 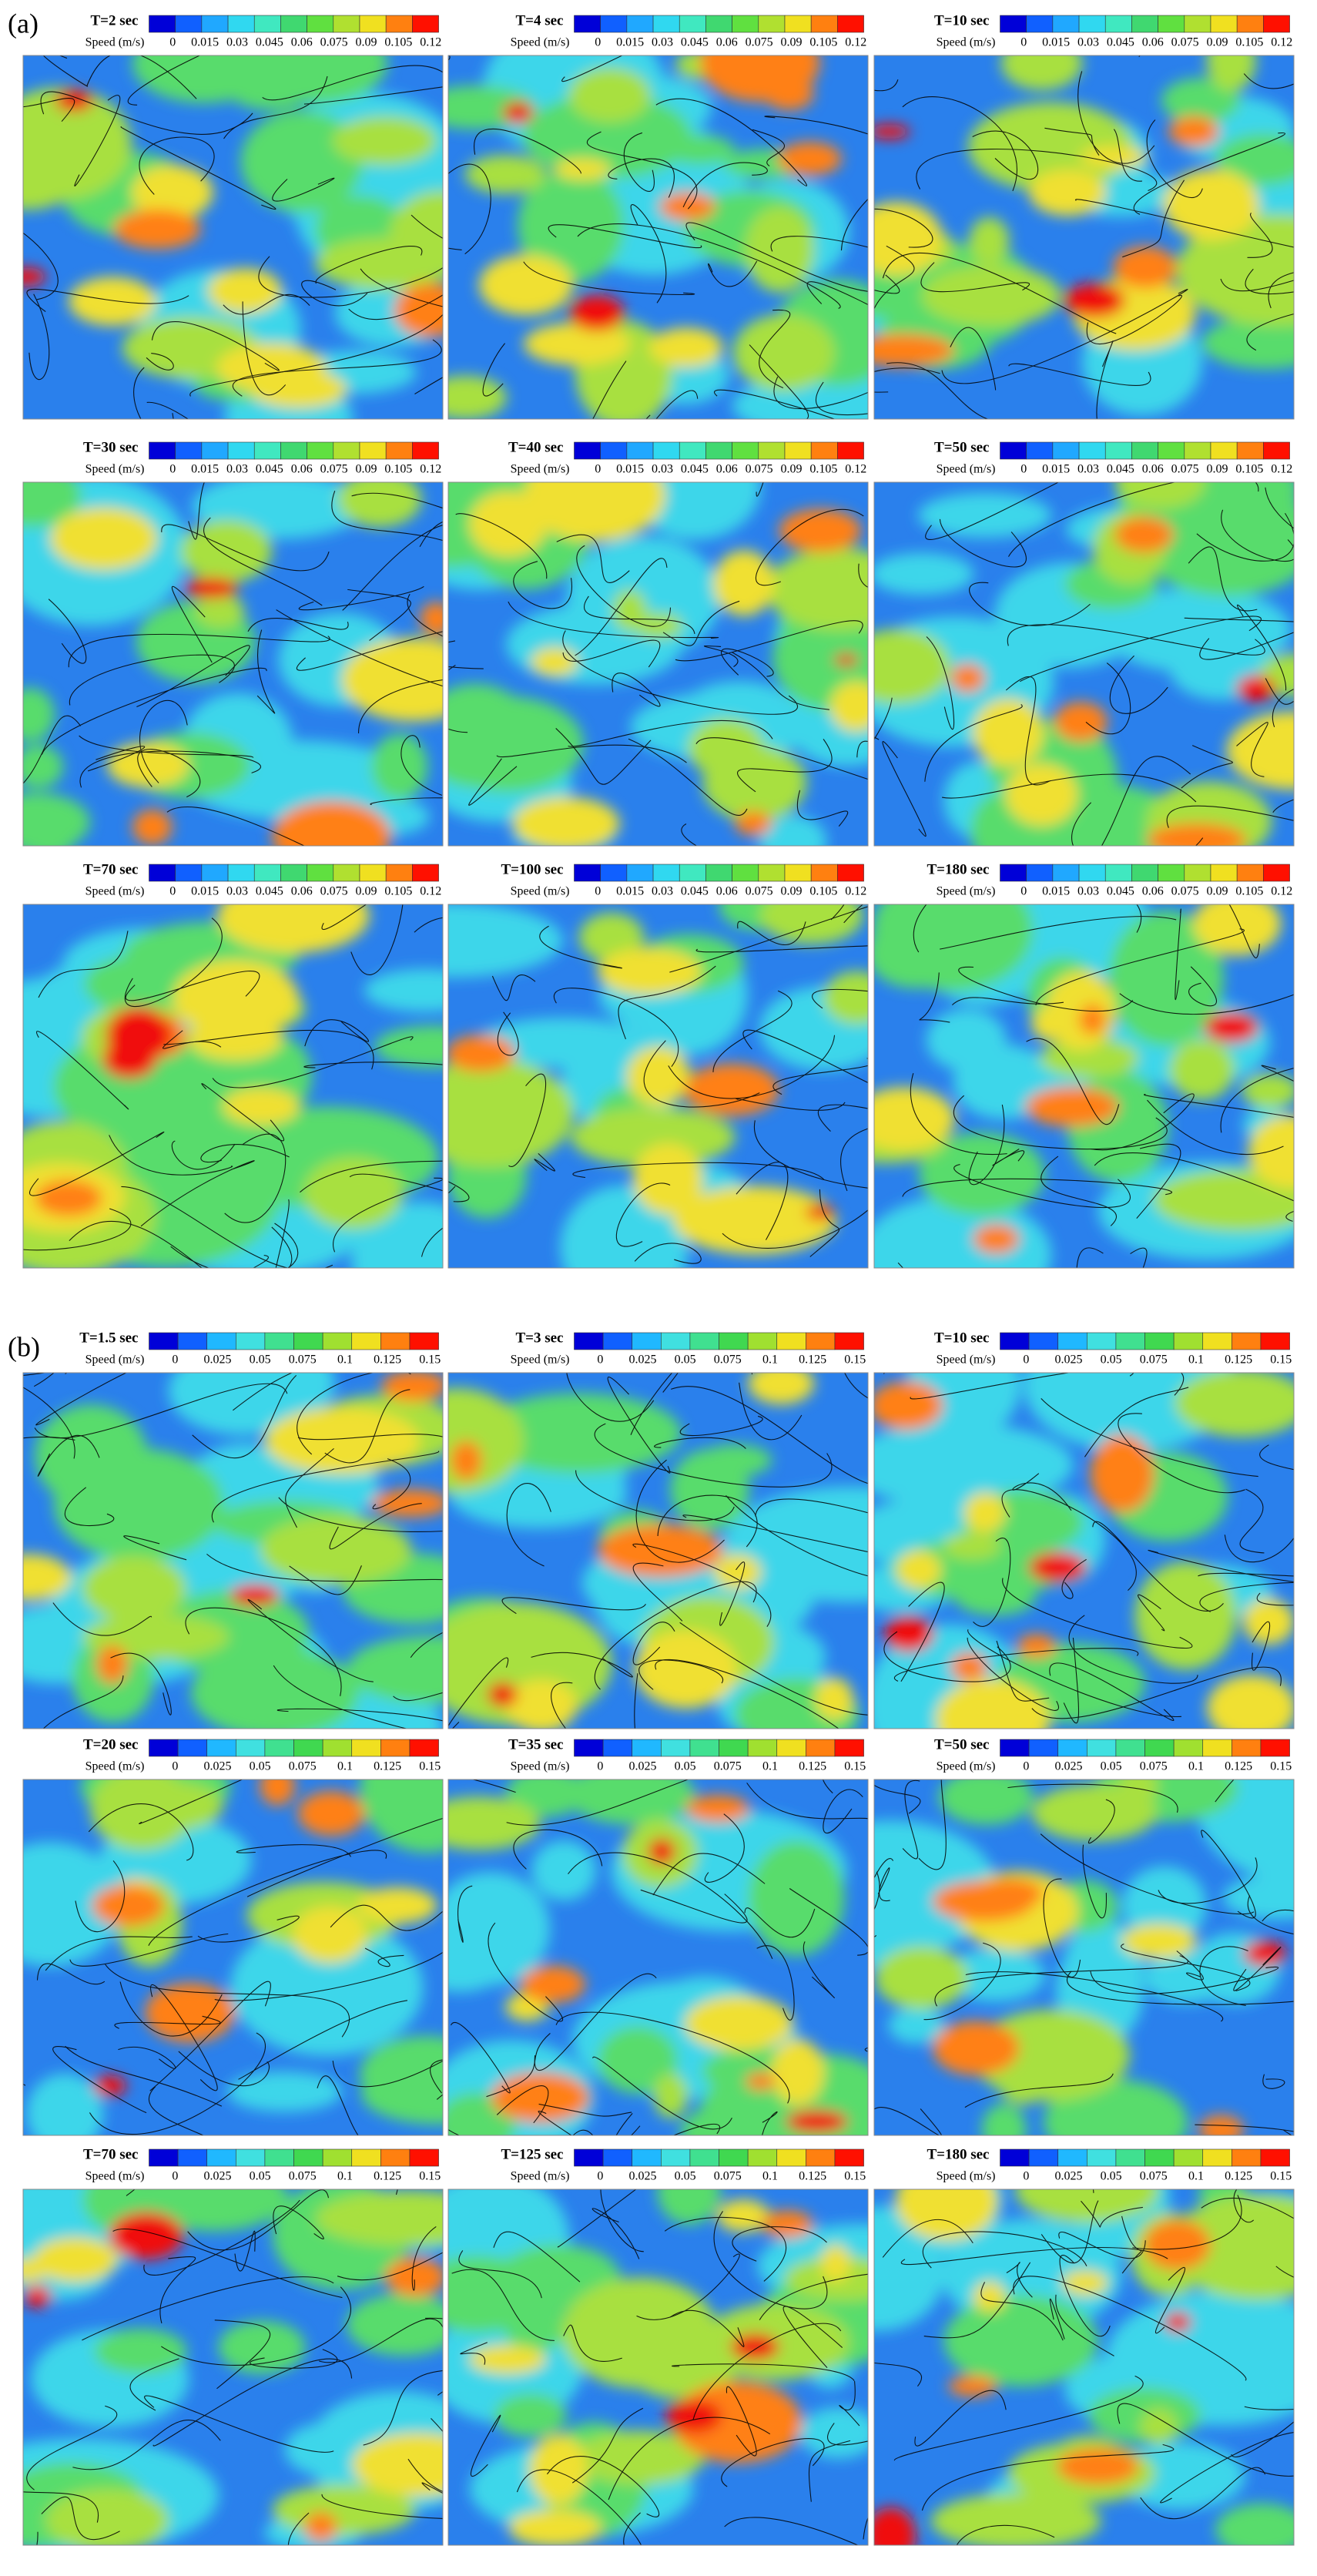 What do you see at coordinates (695, 469) in the screenshot?
I see `colorbar-tick-label: 0.045` at bounding box center [695, 469].